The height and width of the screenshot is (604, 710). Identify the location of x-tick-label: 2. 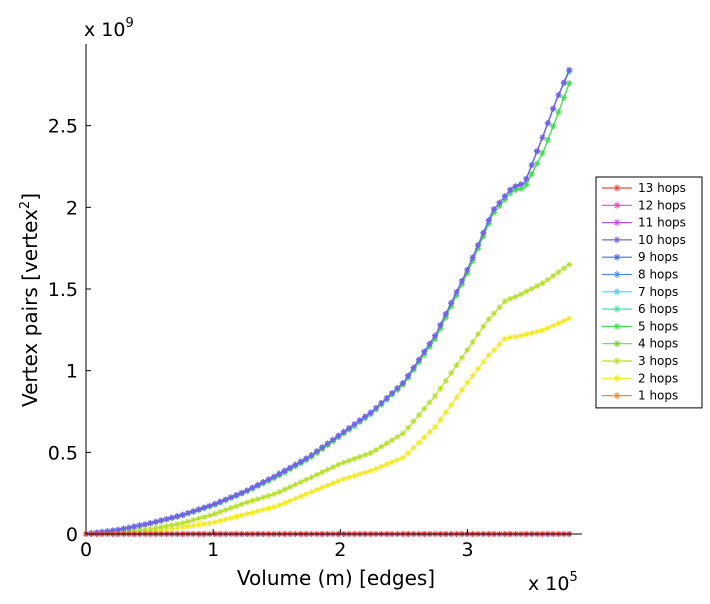
(340, 550).